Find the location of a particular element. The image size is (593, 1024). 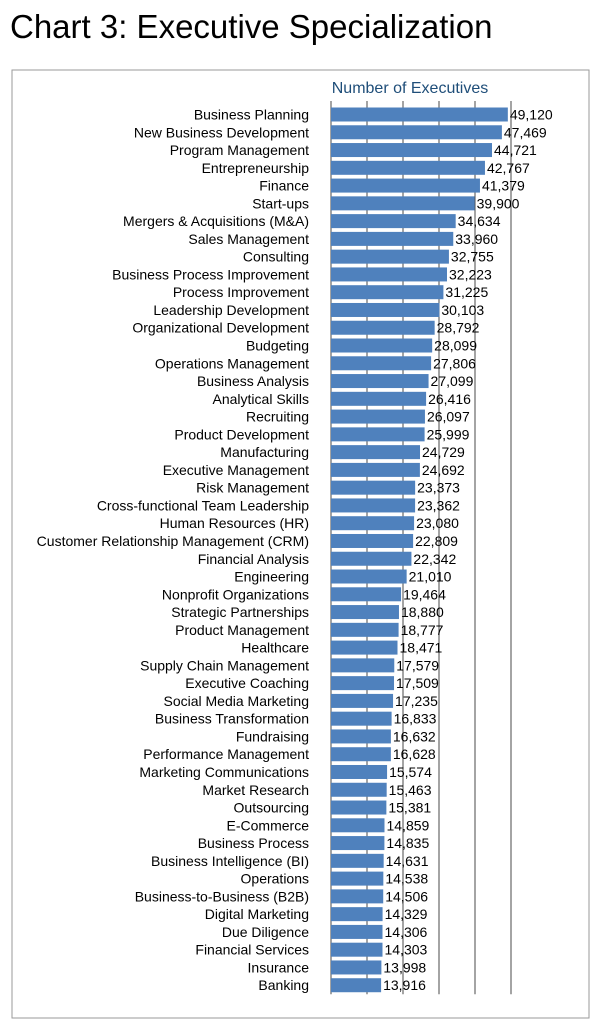

data-label: 14,538 is located at coordinates (406, 879).